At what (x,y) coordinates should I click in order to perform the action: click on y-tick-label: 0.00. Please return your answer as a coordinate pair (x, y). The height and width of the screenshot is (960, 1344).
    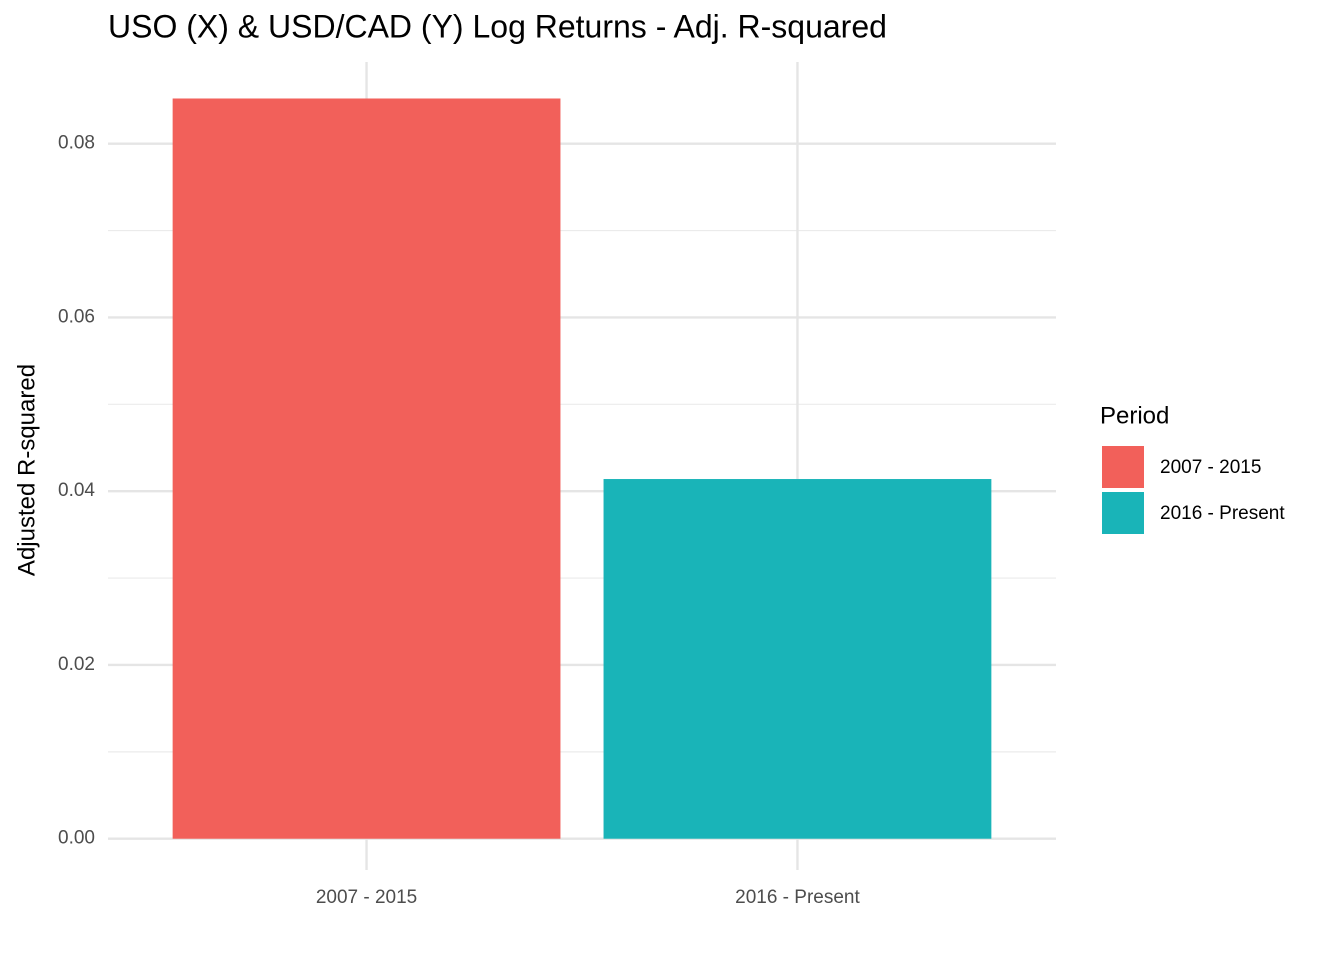
    Looking at the image, I should click on (76, 838).